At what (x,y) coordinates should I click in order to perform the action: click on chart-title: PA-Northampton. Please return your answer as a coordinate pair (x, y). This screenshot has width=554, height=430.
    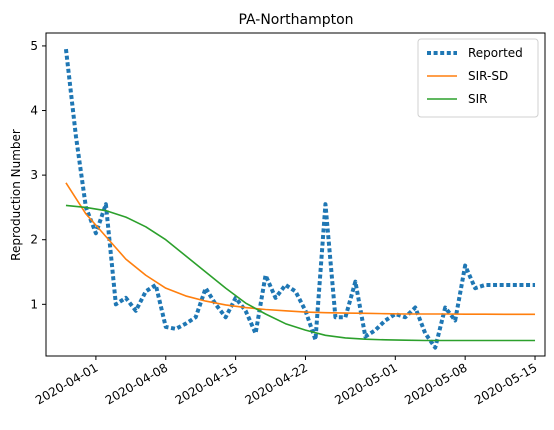
    Looking at the image, I should click on (295, 20).